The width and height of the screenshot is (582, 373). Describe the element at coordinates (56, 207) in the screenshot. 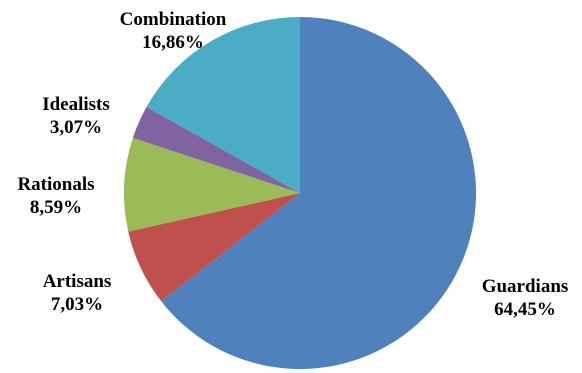

I see `slice-label-value-rationals: 8,59%` at that location.